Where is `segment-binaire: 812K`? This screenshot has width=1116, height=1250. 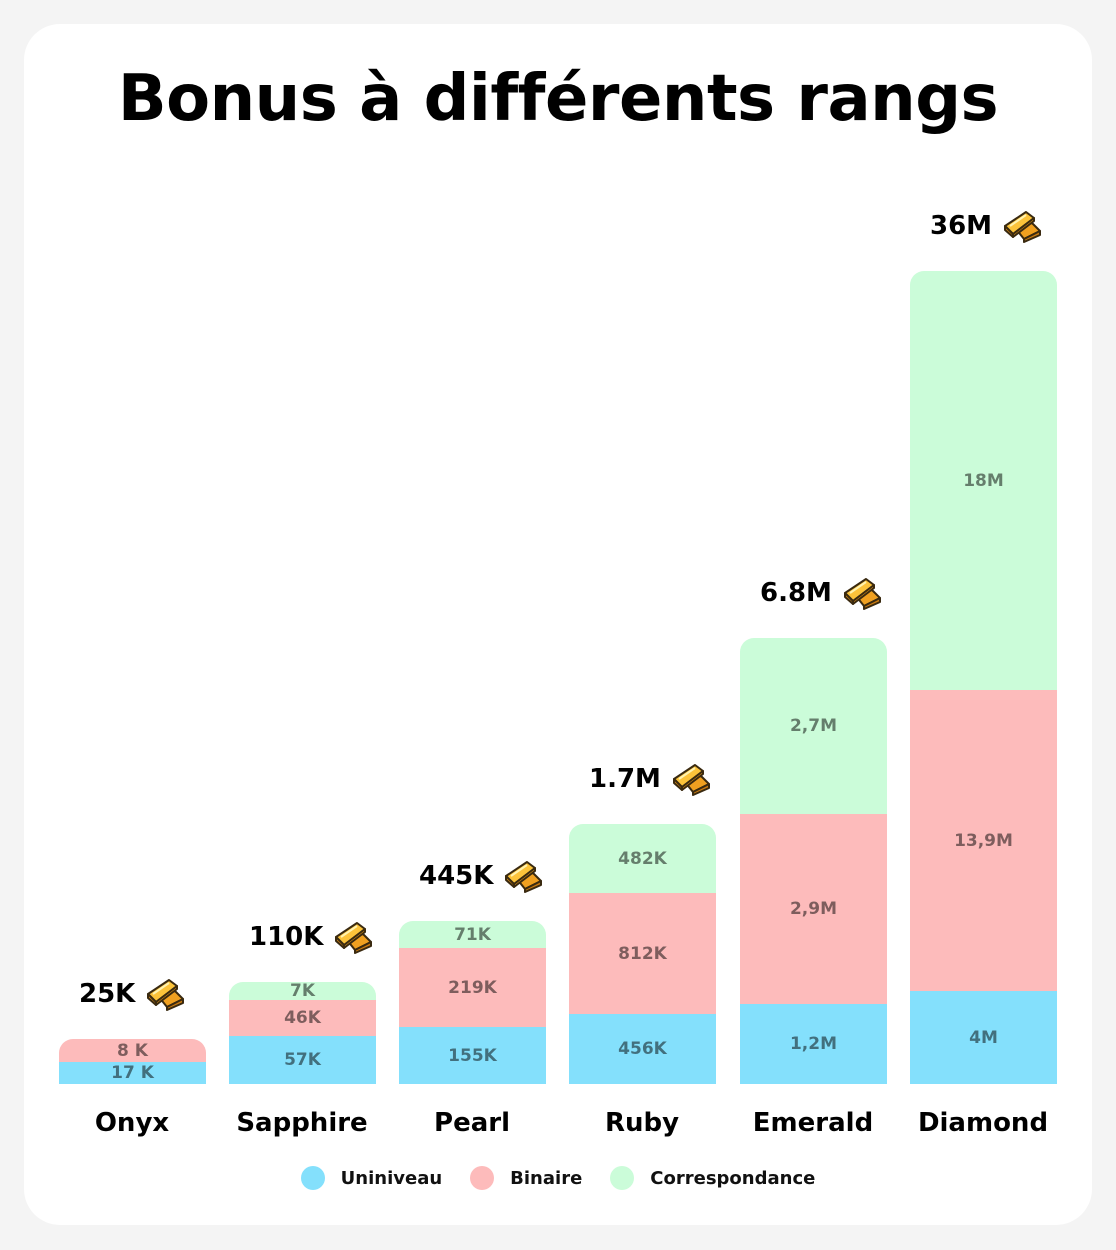 segment-binaire: 812K is located at coordinates (642, 953).